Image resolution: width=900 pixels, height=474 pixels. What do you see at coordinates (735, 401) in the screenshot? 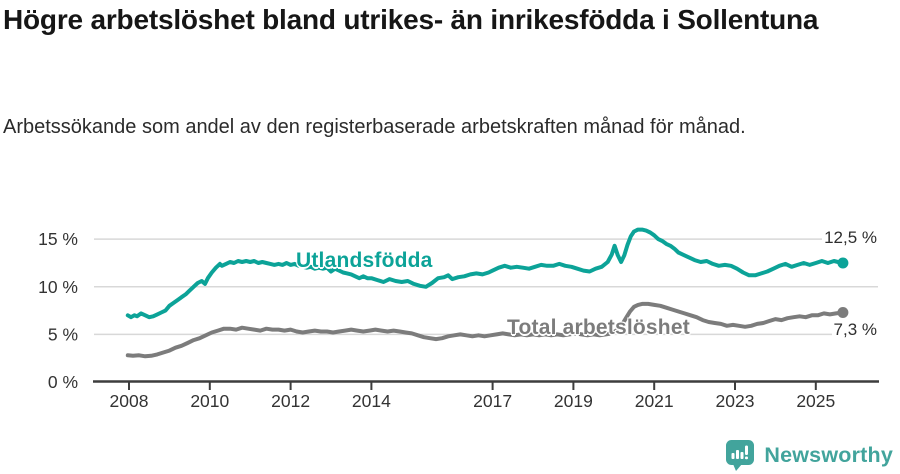
I see `x-axis-tick-label: 2023` at bounding box center [735, 401].